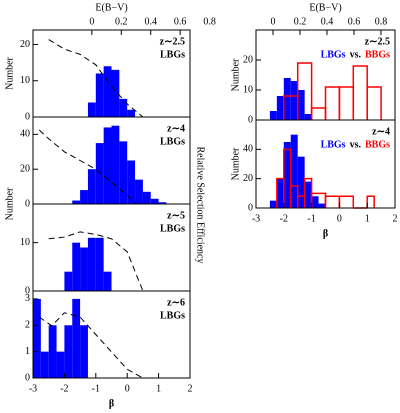 This screenshot has height=413, width=400. I want to click on x-tick-label: -1, so click(96, 388).